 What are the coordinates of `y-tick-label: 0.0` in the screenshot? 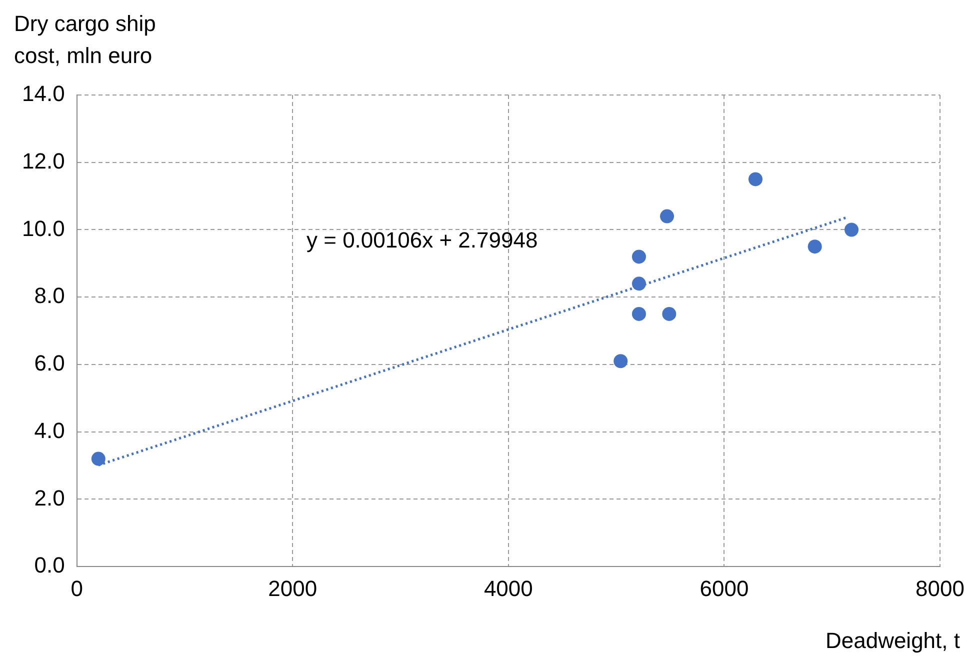 It's located at (49, 565).